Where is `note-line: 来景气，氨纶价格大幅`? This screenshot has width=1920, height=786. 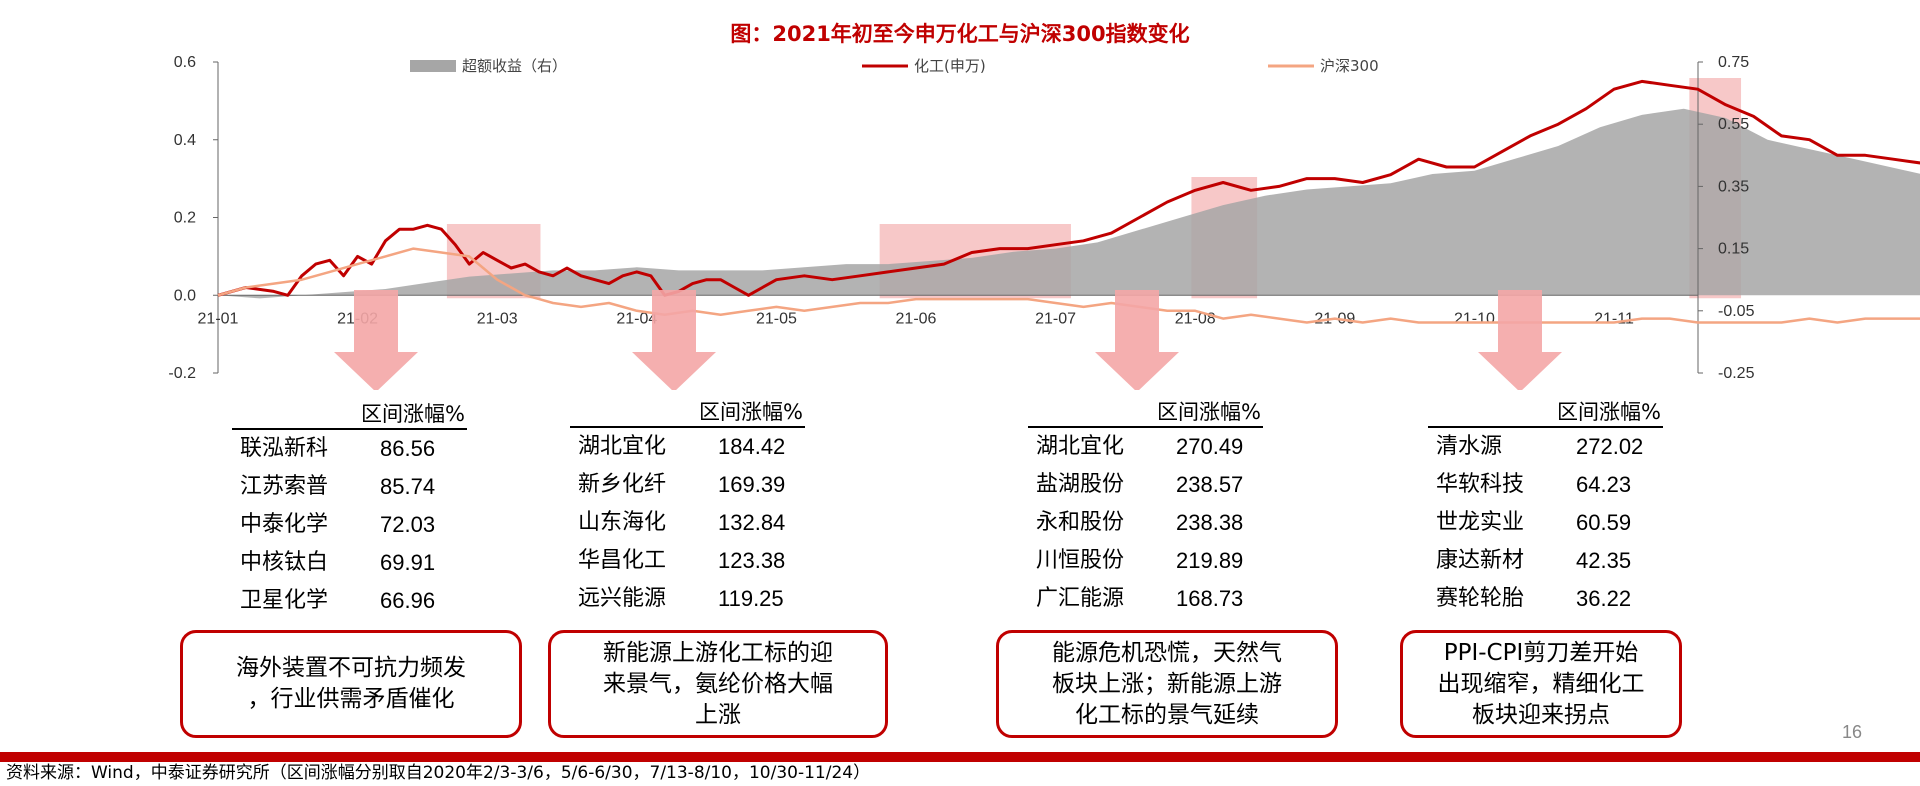 note-line: 来景气，氨纶价格大幅 is located at coordinates (718, 683).